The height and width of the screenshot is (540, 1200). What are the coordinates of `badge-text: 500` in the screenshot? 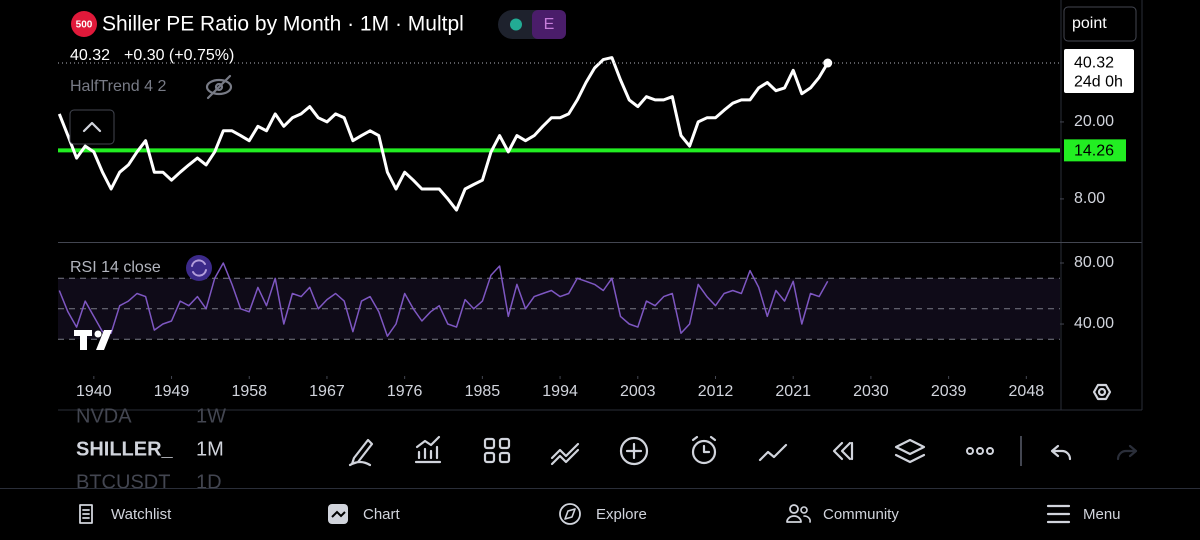 It's located at (84, 25).